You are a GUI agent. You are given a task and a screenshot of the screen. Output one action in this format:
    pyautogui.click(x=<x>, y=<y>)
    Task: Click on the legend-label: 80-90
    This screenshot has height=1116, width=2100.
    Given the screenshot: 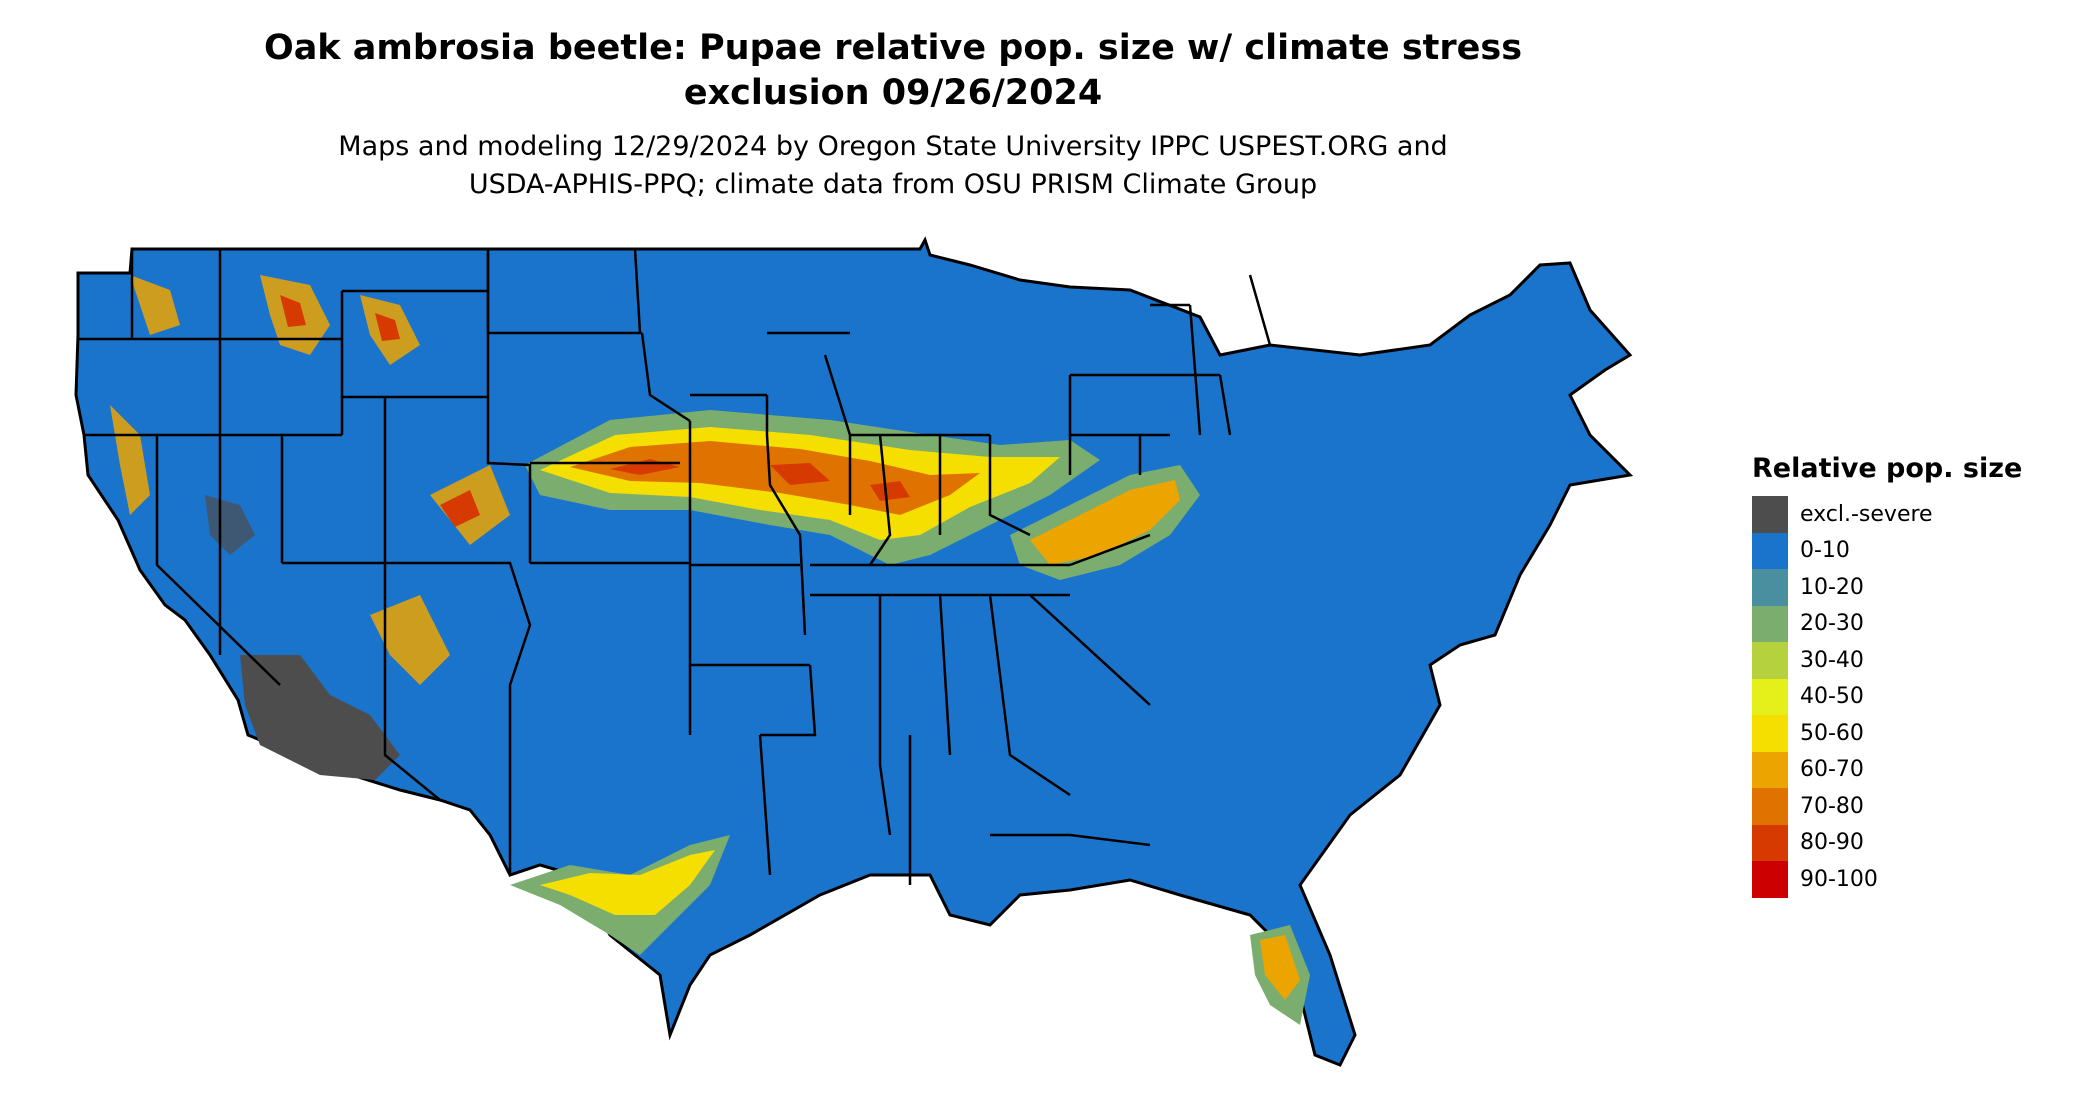 What is the action you would take?
    pyautogui.click(x=1832, y=843)
    